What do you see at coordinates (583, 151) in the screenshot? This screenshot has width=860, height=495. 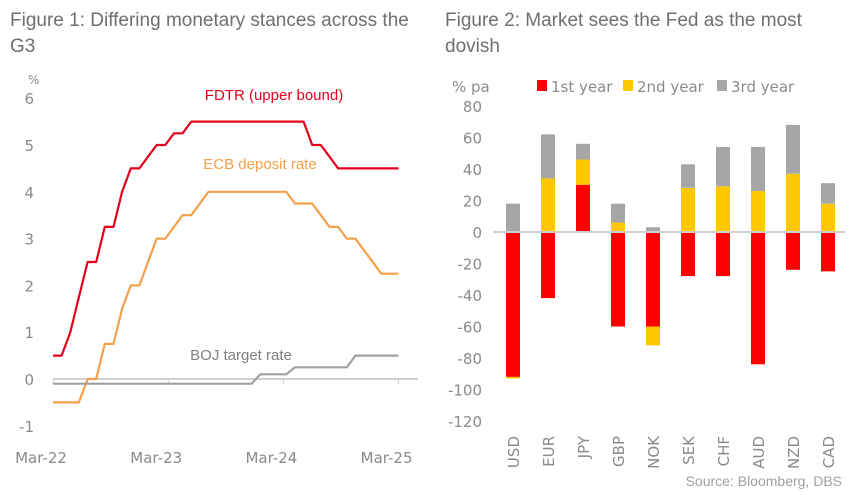 I see `f2-bar-jpy-3rd-year` at bounding box center [583, 151].